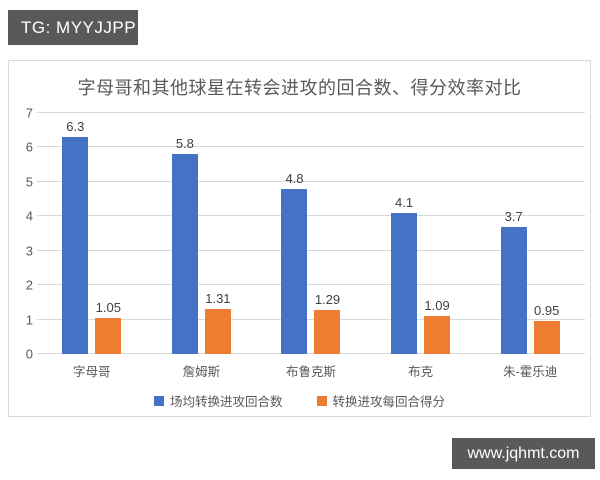 This screenshot has height=480, width=600. I want to click on bar-column: 1.31, so click(217, 233).